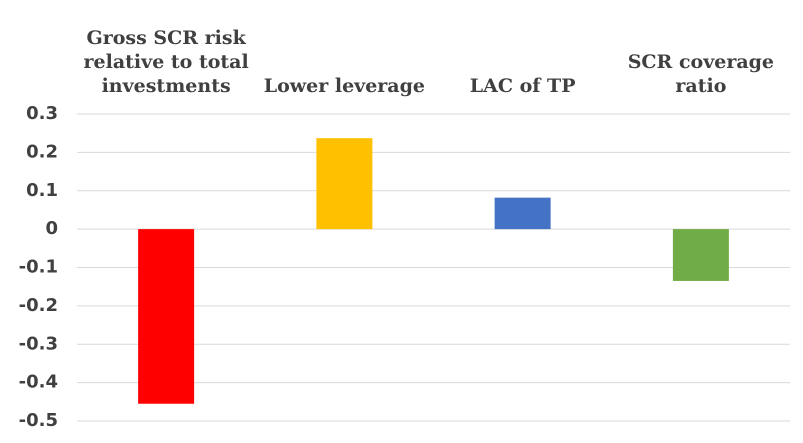 The image size is (803, 443). Describe the element at coordinates (344, 86) in the screenshot. I see `category-label: Lower leverage` at that location.